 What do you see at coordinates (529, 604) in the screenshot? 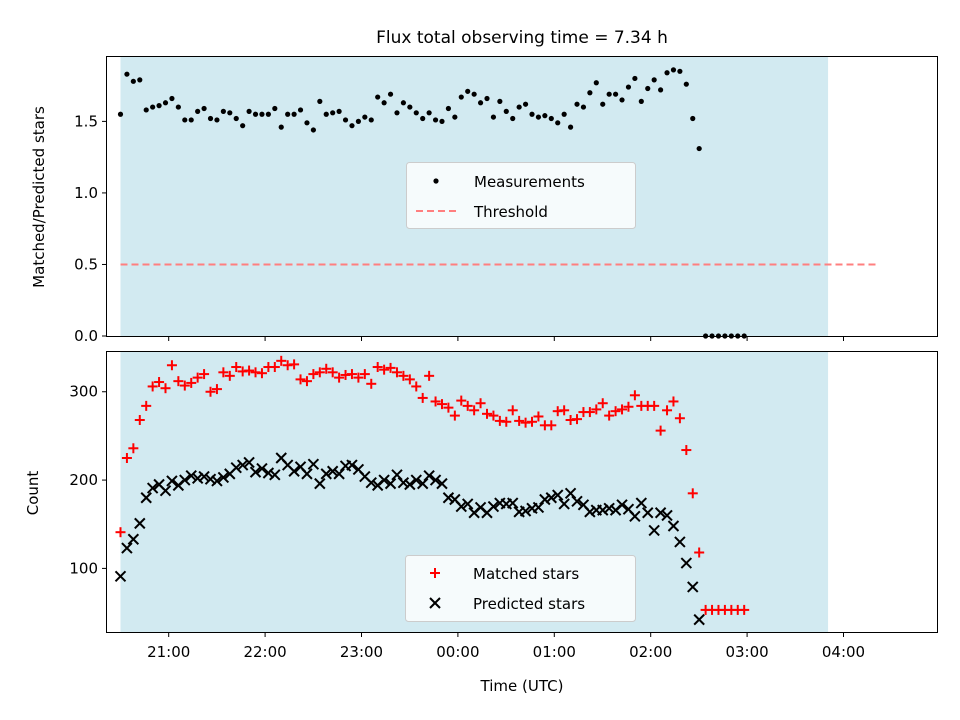
I see `predicted-legend-label: Predicted stars` at bounding box center [529, 604].